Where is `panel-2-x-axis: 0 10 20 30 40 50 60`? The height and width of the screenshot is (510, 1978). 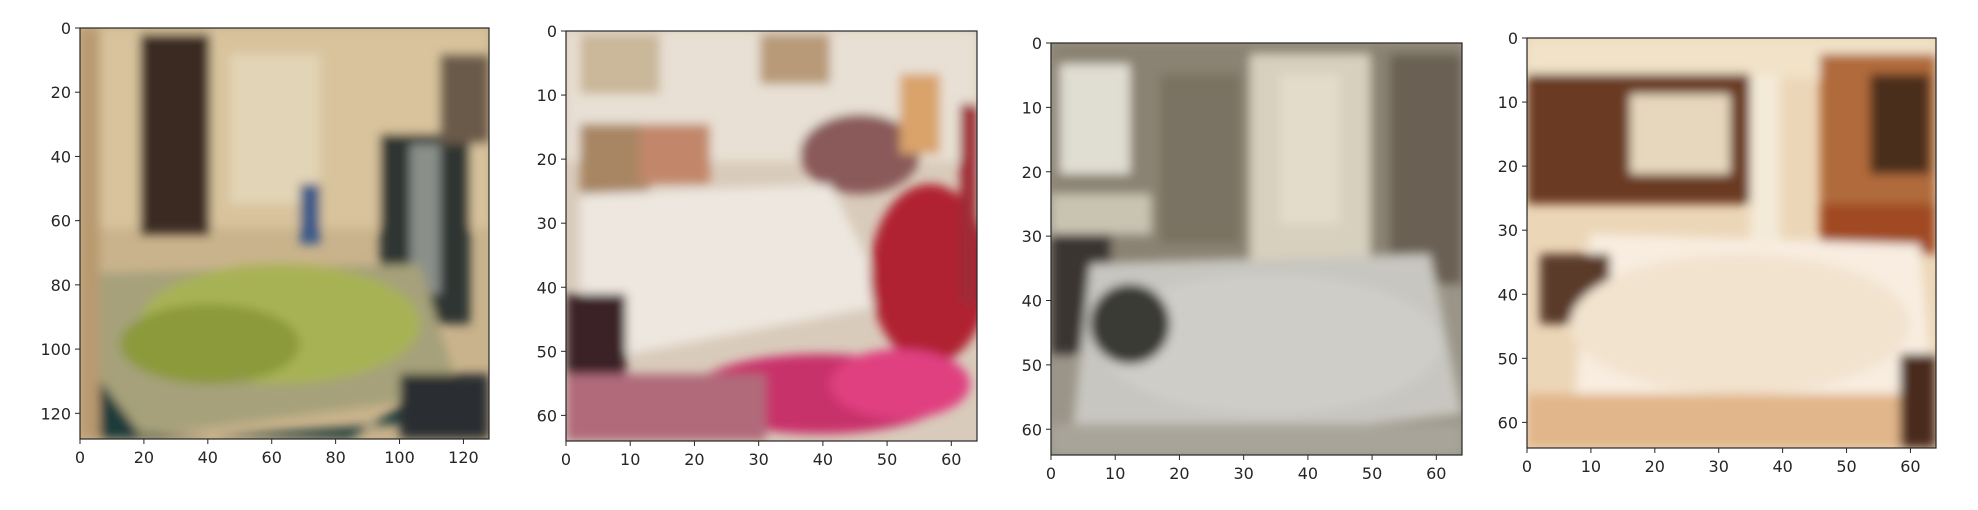
panel-2-x-axis: 0 10 20 30 40 50 60 is located at coordinates (761, 455).